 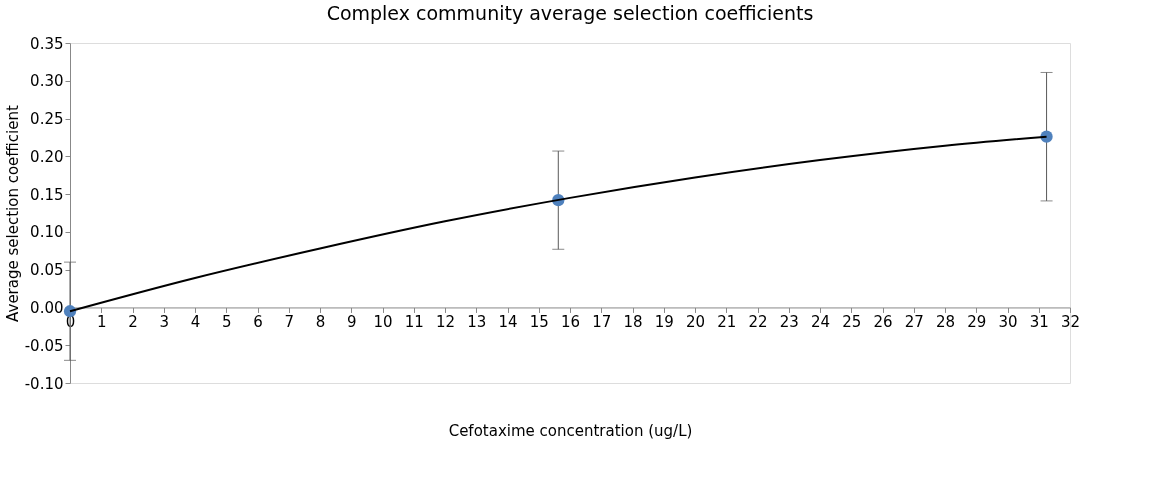 I want to click on x-tick-label: 24, so click(x=820, y=321).